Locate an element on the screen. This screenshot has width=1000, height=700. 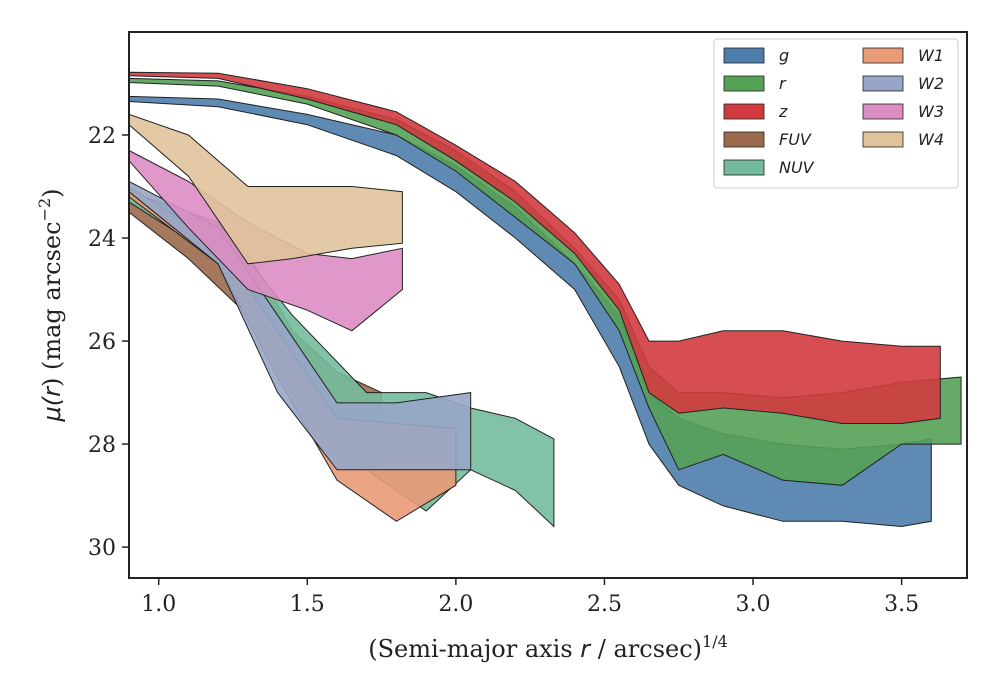
legend-label-w2: W2 is located at coordinates (931, 83).